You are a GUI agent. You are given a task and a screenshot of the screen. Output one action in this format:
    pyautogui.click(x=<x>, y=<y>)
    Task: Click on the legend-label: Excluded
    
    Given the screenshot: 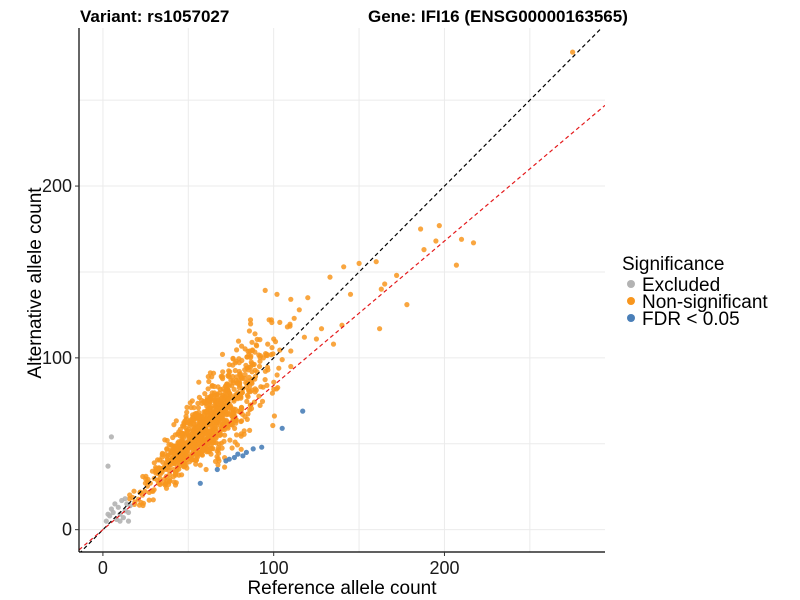 What is the action you would take?
    pyautogui.click(x=681, y=285)
    